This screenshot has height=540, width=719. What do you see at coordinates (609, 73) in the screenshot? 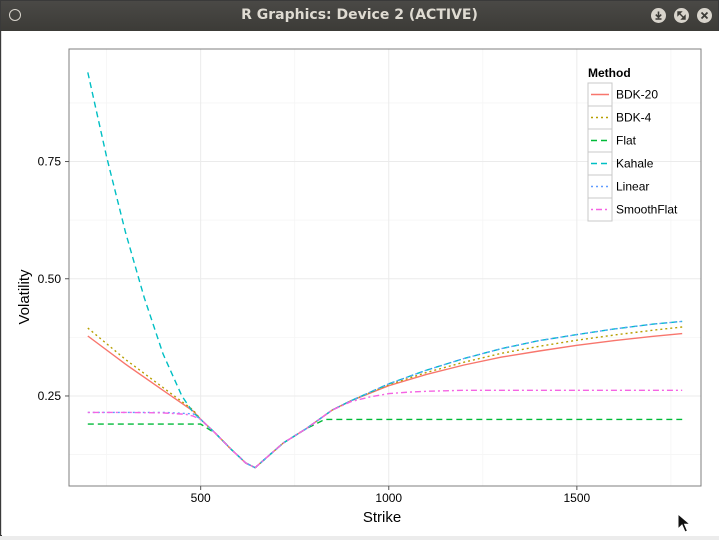
I see `legend-title: Method` at bounding box center [609, 73].